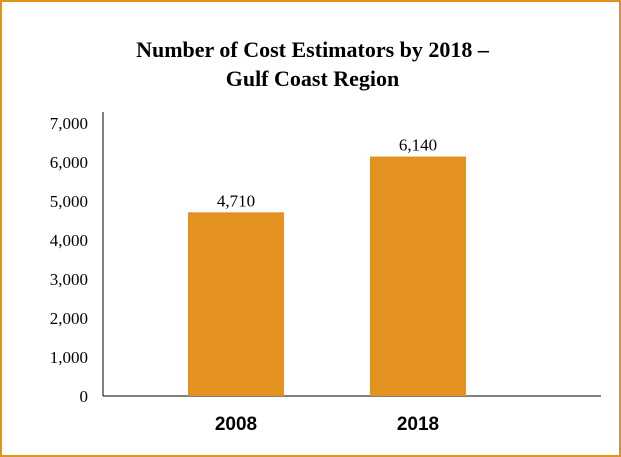 This screenshot has height=457, width=621. I want to click on y-tick-label: 0, so click(84, 396).